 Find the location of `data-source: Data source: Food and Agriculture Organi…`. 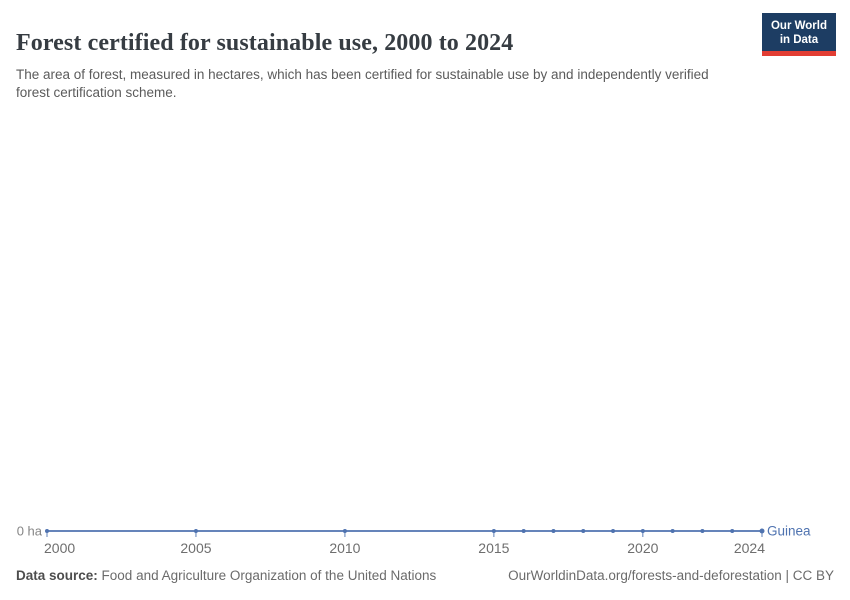

data-source: Data source: Food and Agriculture Organi… is located at coordinates (226, 575).